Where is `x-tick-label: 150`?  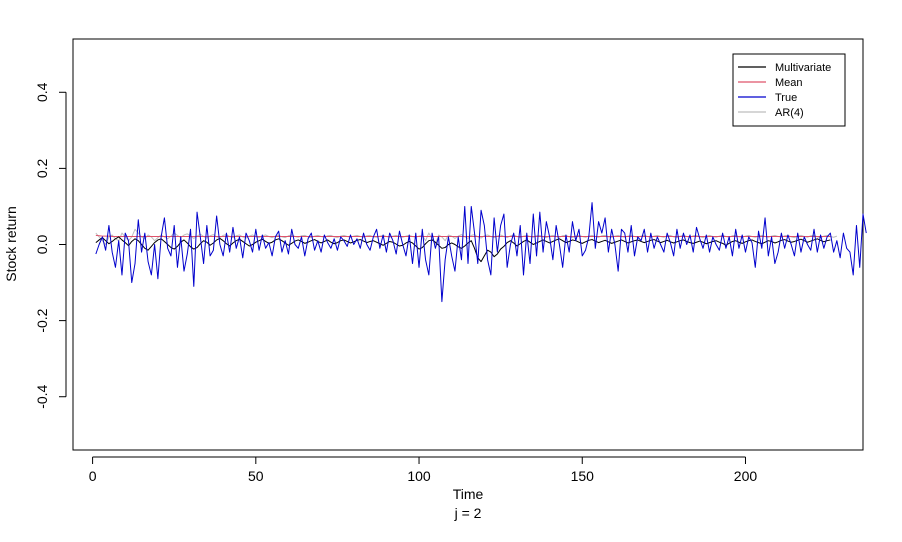 x-tick-label: 150 is located at coordinates (583, 476).